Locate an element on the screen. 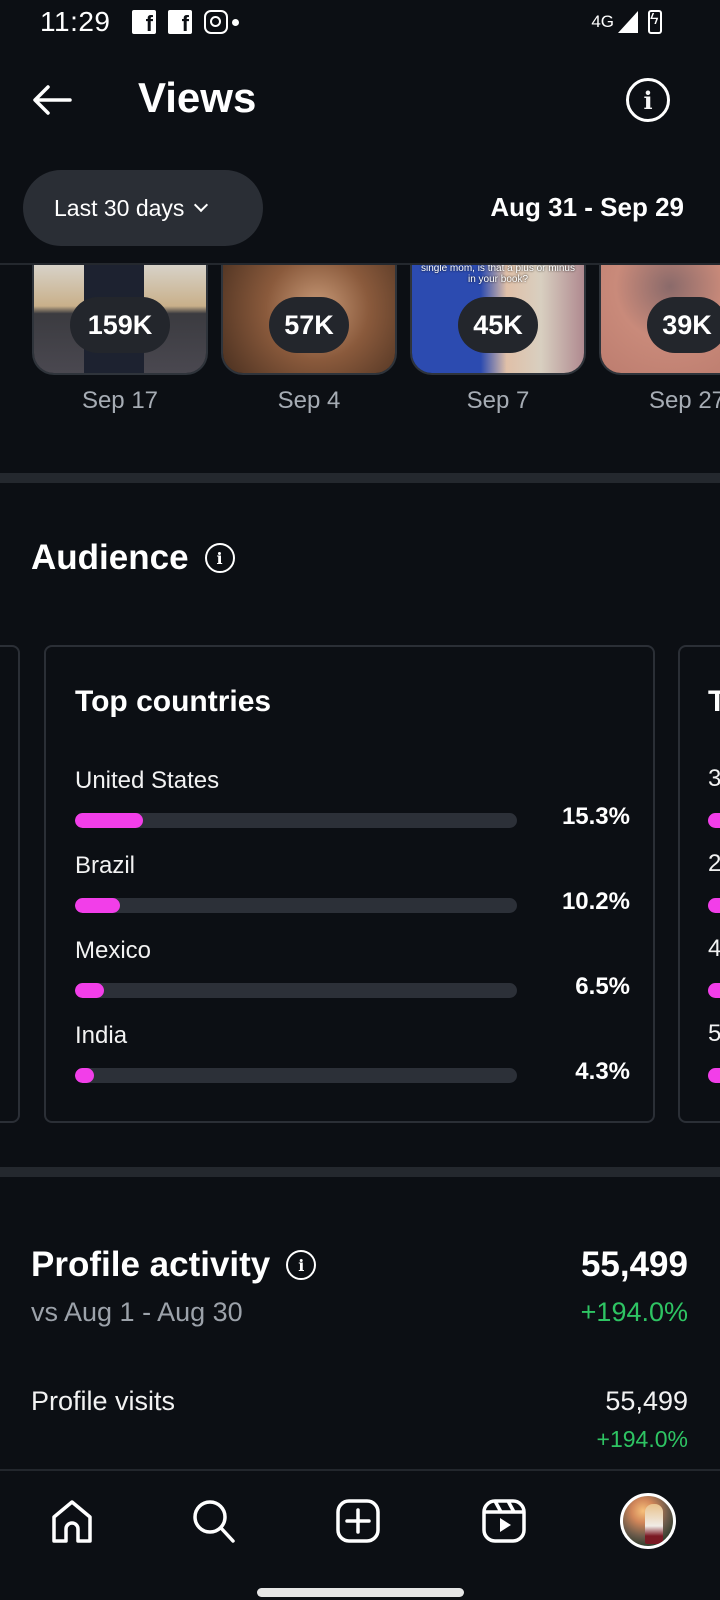 The height and width of the screenshot is (1600, 720). page-title: Views is located at coordinates (197, 97).